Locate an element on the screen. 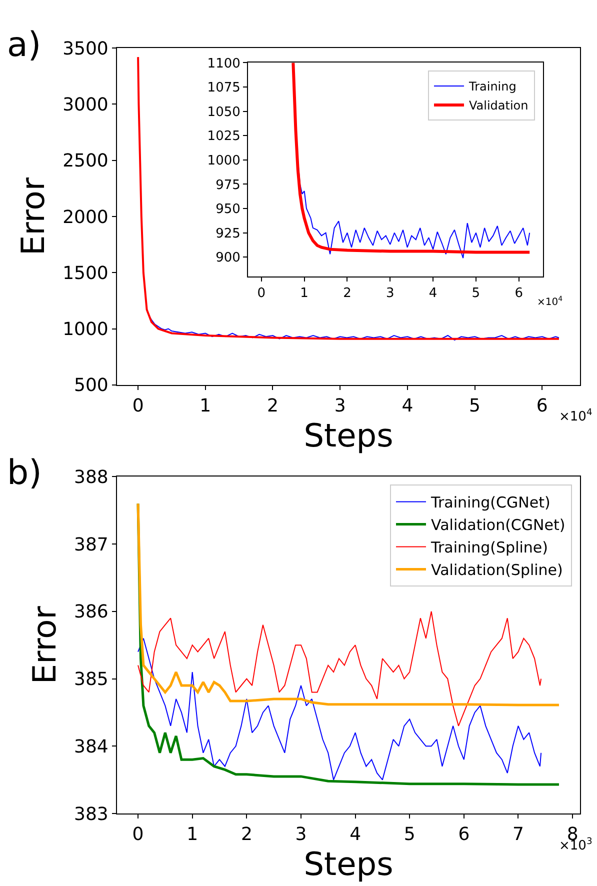 The height and width of the screenshot is (886, 597). y-tick-label: 1050 is located at coordinates (223, 112).